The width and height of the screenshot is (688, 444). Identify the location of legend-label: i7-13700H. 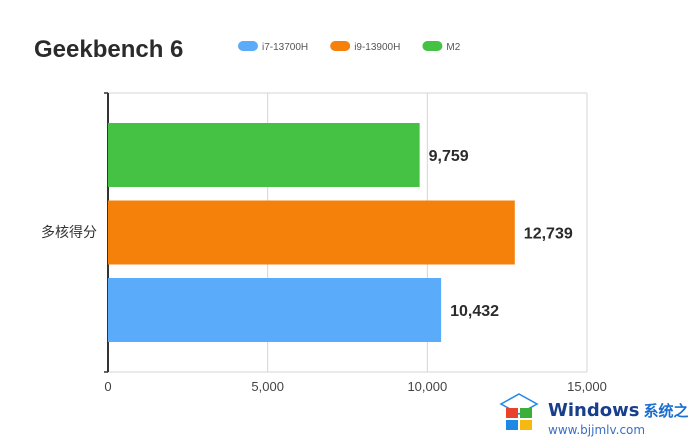
(285, 47).